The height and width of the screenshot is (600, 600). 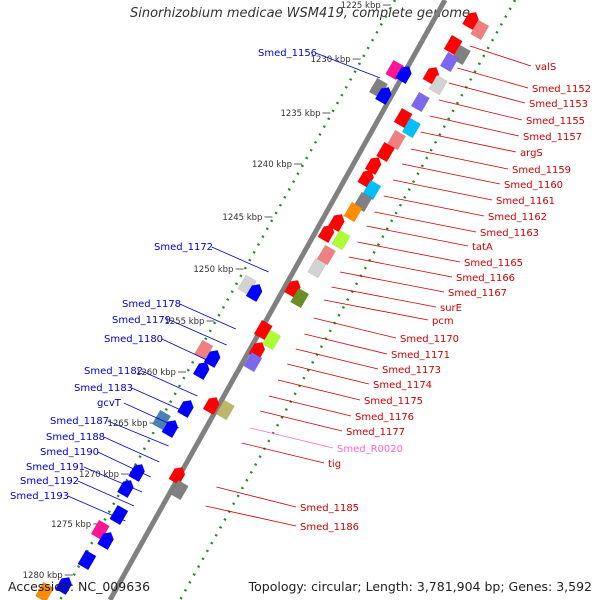 What do you see at coordinates (75, 437) in the screenshot?
I see `feature-label-left: Smed_1188` at bounding box center [75, 437].